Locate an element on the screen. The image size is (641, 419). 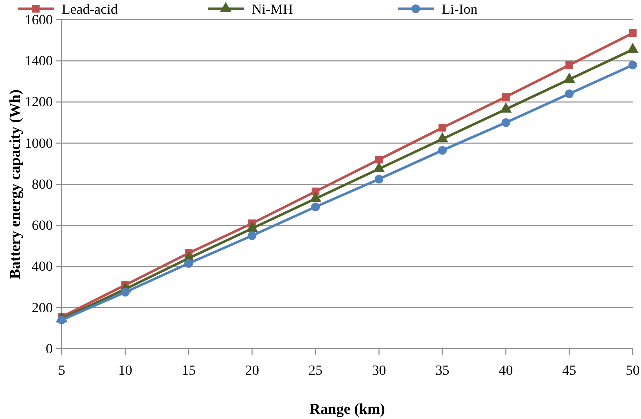
y-tick-label: 400 is located at coordinates (42, 268).